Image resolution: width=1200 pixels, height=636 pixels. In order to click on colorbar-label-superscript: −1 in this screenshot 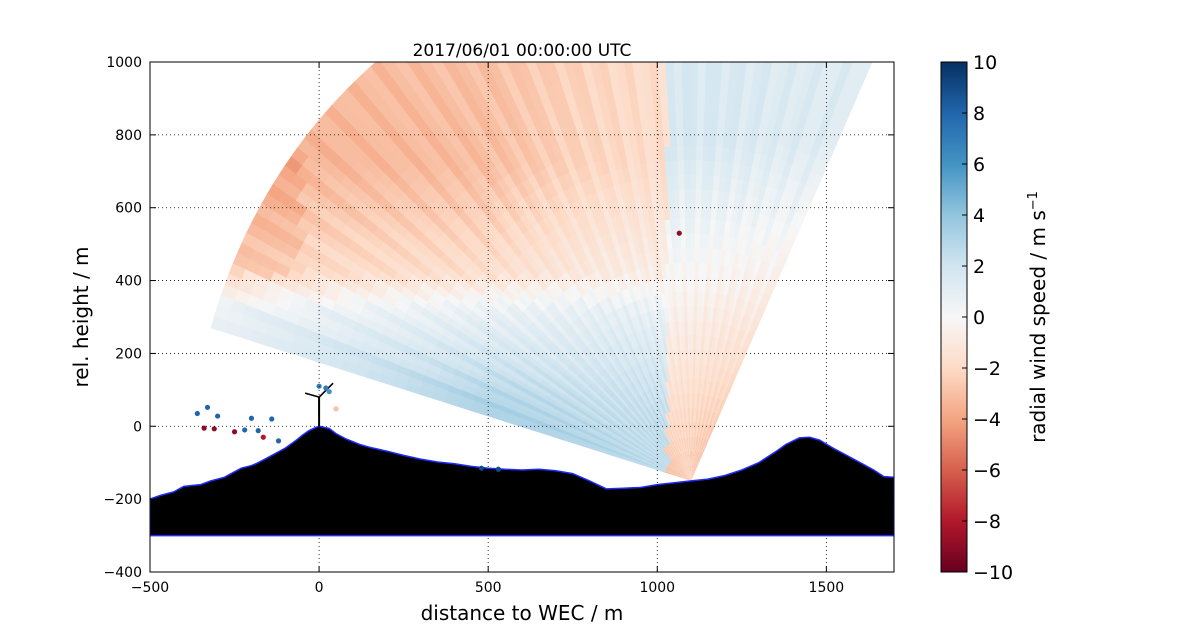, I will do `click(1033, 200)`.